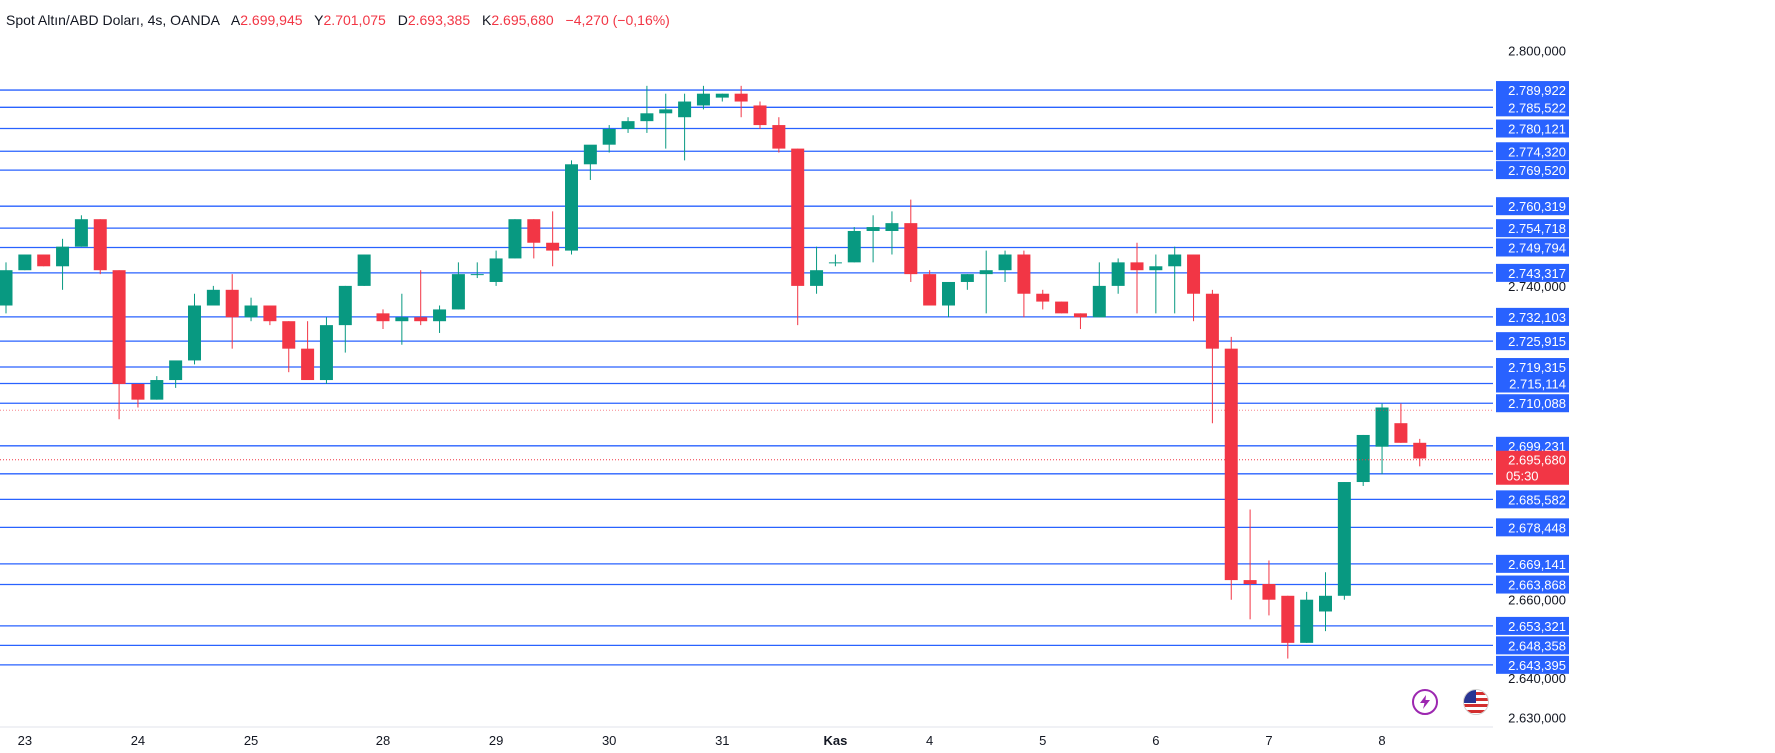 The width and height of the screenshot is (1775, 753). Describe the element at coordinates (1537, 384) in the screenshot. I see `level-badge-label: 2.715,114` at that location.